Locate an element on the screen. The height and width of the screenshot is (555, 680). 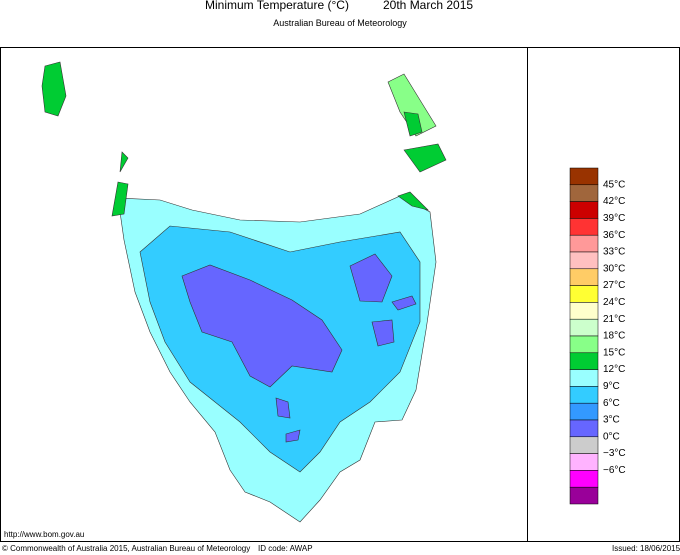
legend-label: 15°C is located at coordinates (614, 352).